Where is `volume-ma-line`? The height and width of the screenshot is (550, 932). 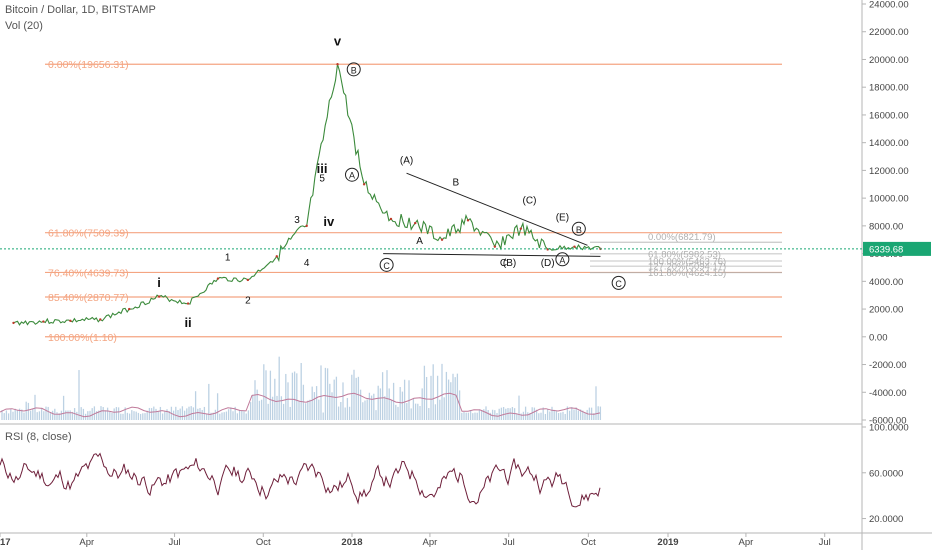
volume-ma-line is located at coordinates (300, 405).